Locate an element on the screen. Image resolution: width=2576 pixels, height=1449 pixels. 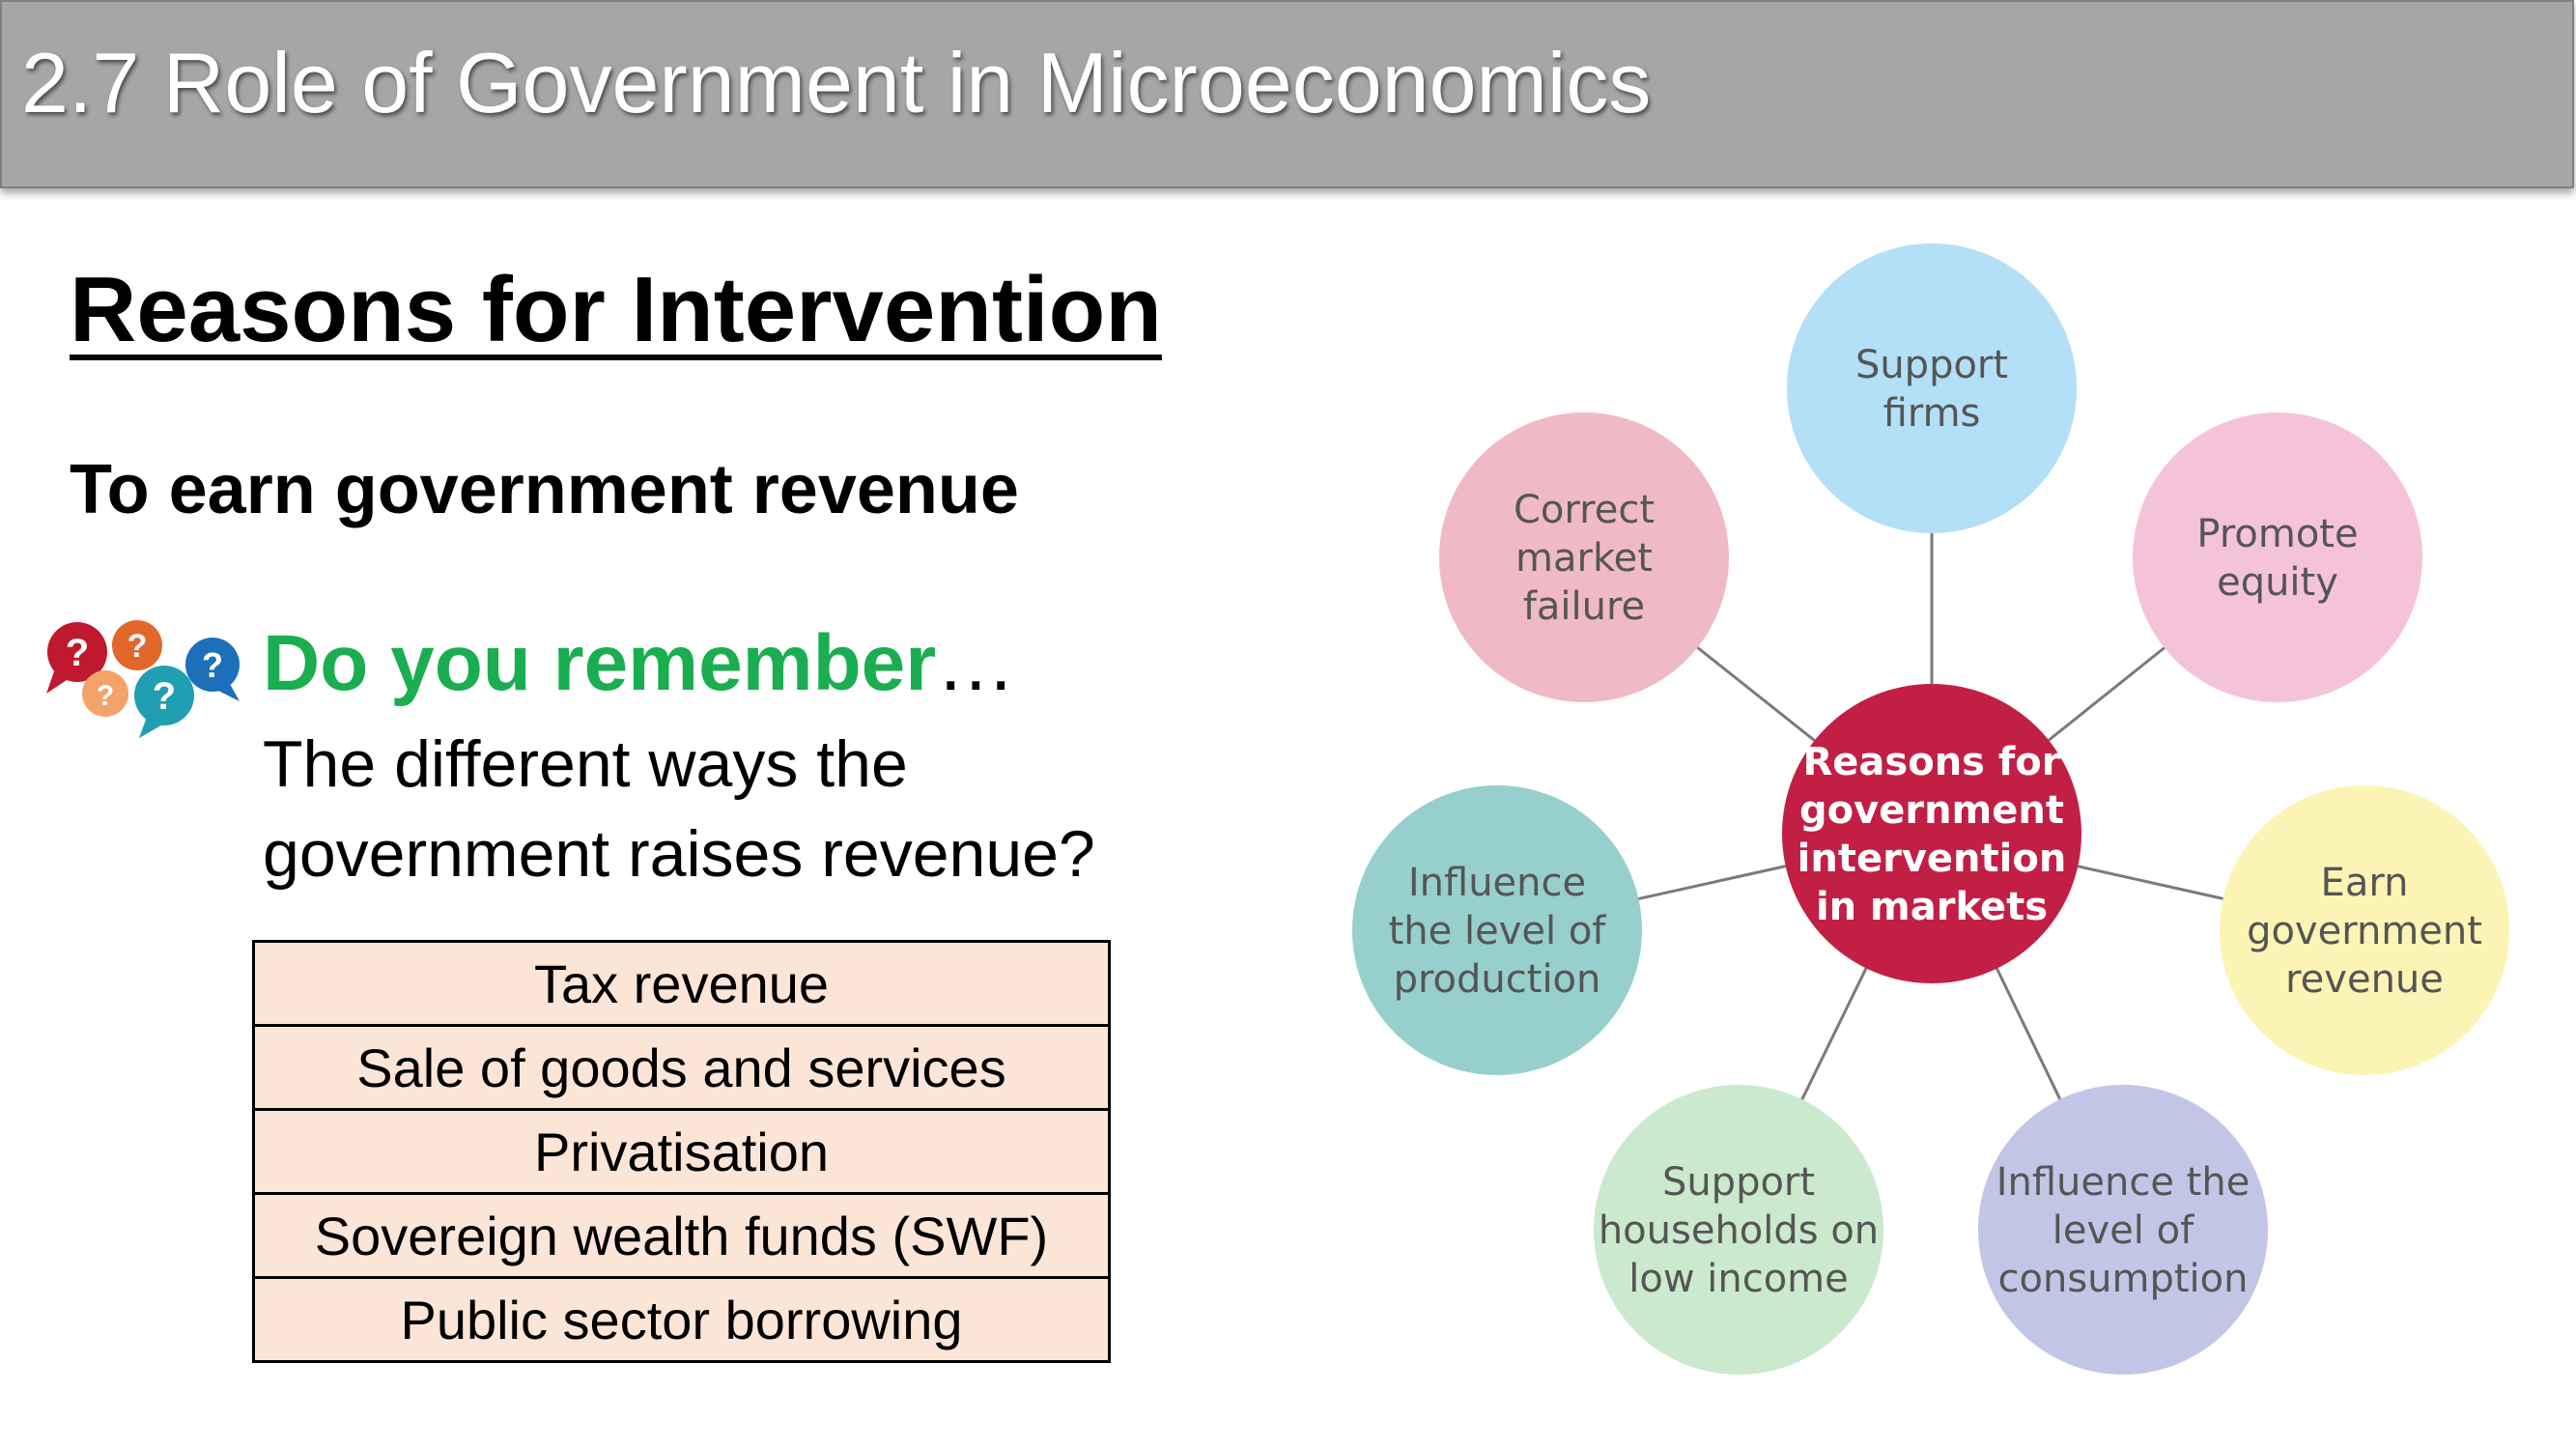
bubble-support-firms-label: firms is located at coordinates (1932, 413).